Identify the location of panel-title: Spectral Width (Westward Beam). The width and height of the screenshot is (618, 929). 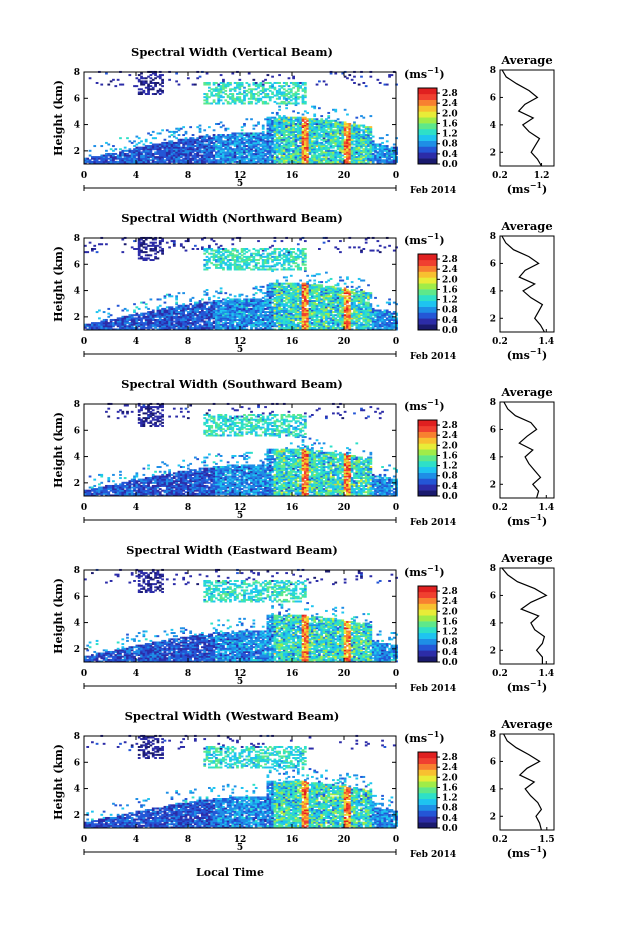
(232, 716).